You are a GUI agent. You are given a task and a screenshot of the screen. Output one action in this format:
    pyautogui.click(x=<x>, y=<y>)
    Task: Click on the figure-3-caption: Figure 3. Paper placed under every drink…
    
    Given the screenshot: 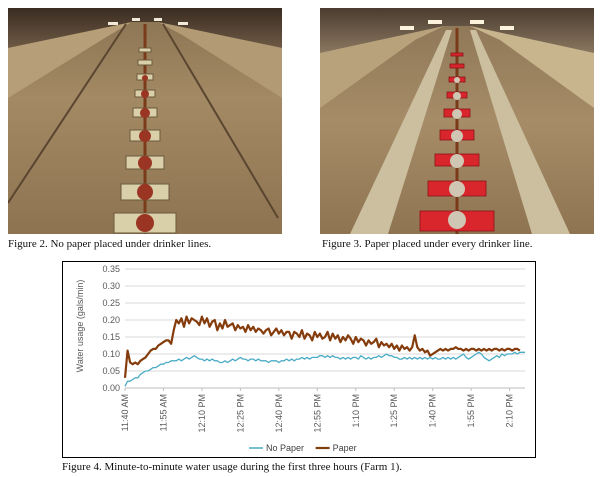 What is the action you would take?
    pyautogui.click(x=427, y=244)
    